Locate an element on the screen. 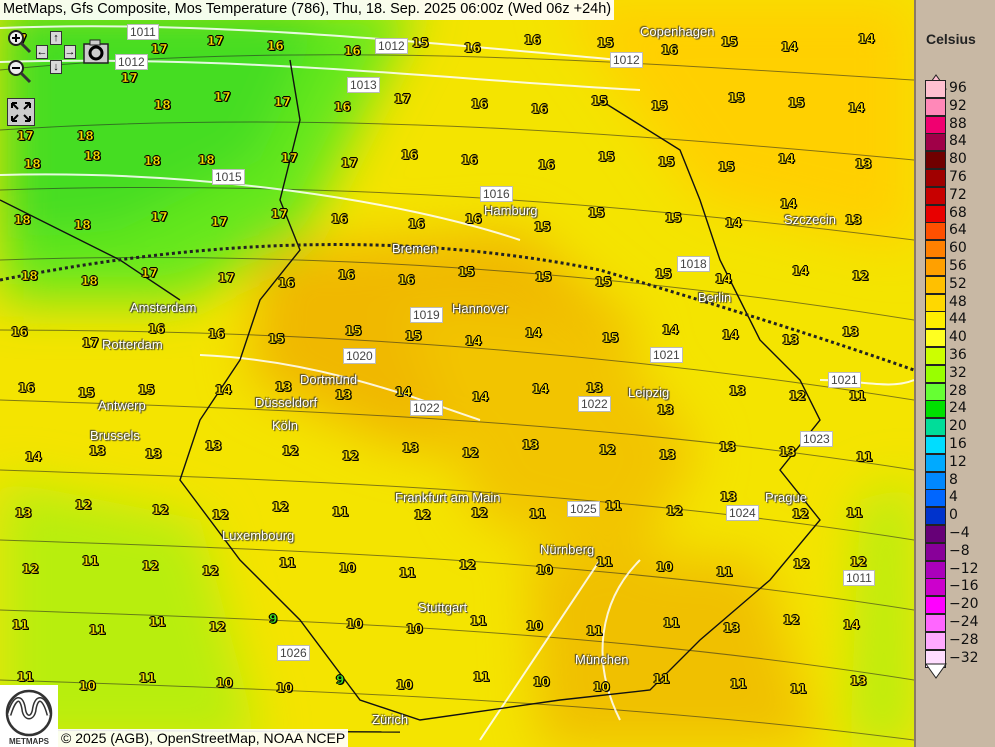 The image size is (995, 747). city-label: Copenhagen is located at coordinates (677, 31).